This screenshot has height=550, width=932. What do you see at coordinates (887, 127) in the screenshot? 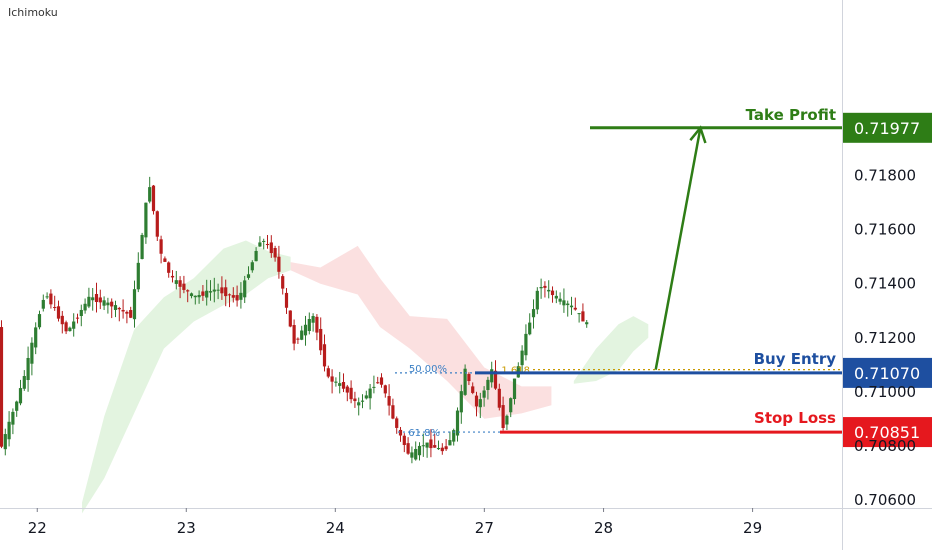
I see `take-profit-price-box` at bounding box center [887, 127].